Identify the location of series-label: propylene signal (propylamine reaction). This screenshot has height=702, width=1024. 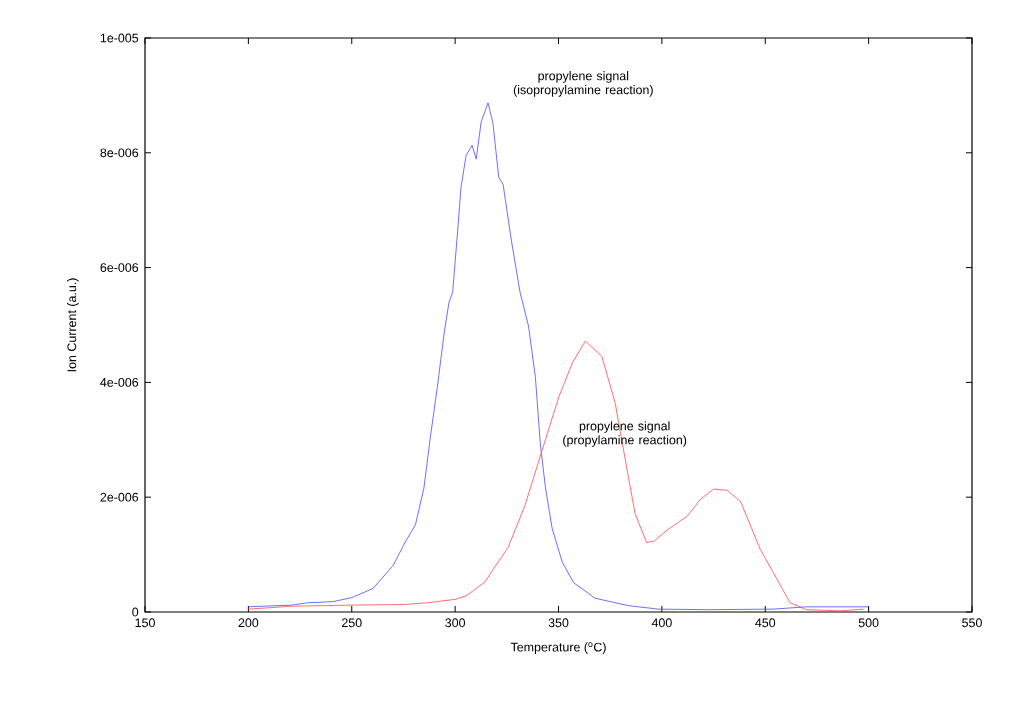
(625, 434).